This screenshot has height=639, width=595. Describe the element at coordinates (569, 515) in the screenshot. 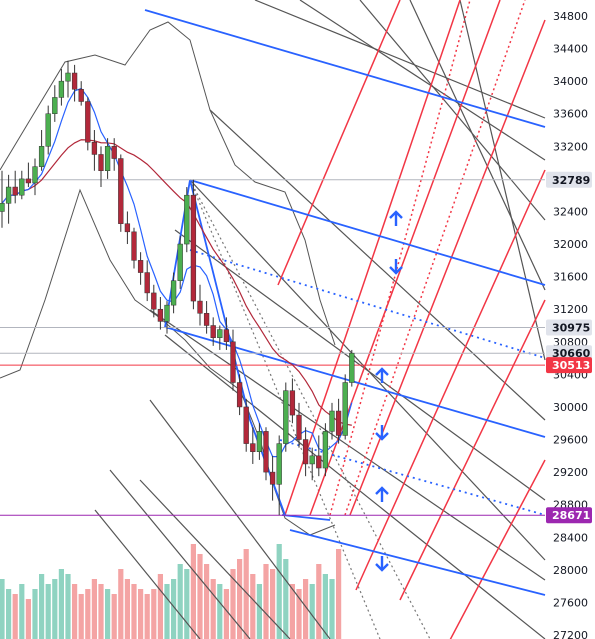

I see `price-tag: 28671` at that location.